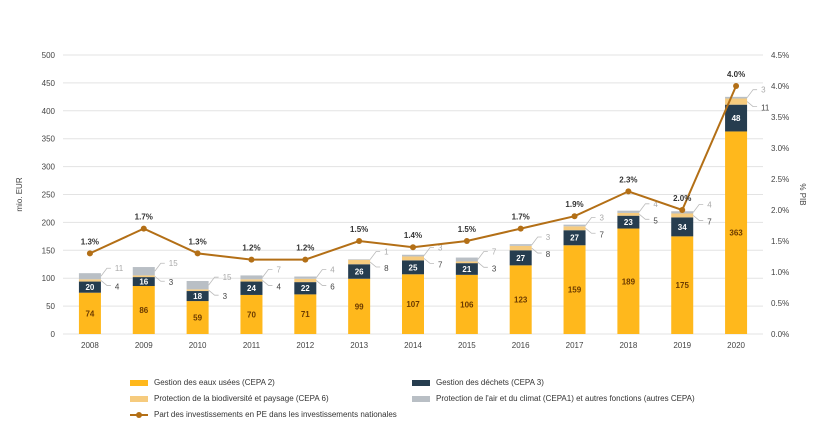 The image size is (820, 429). I want to click on x-tick-label: 2008, so click(90, 345).